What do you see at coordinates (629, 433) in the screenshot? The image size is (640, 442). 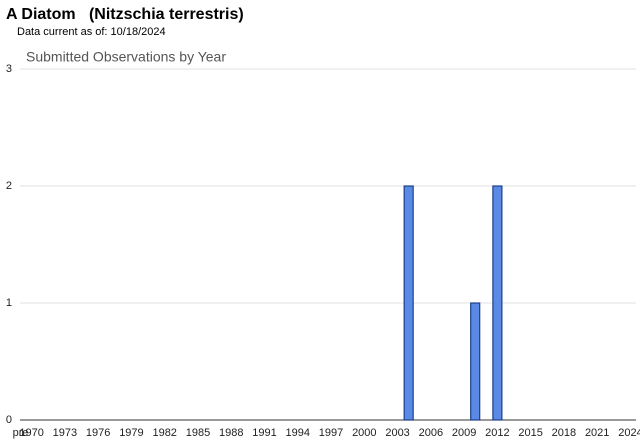 I see `x-tick-label: 2024` at bounding box center [629, 433].